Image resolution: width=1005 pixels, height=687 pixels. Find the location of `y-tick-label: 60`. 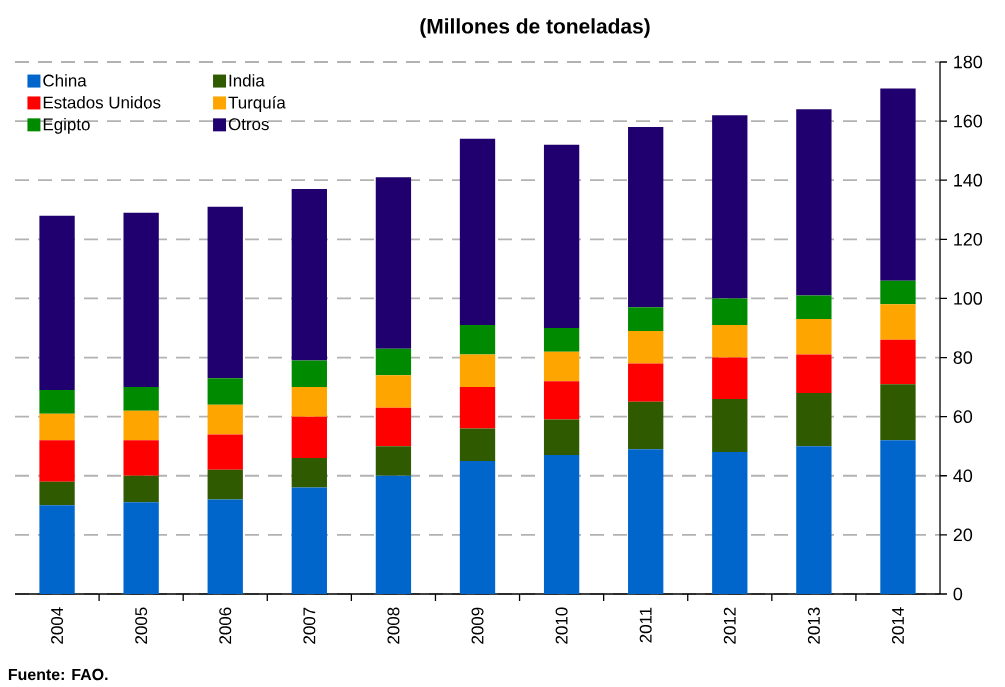

y-tick-label: 60 is located at coordinates (963, 416).